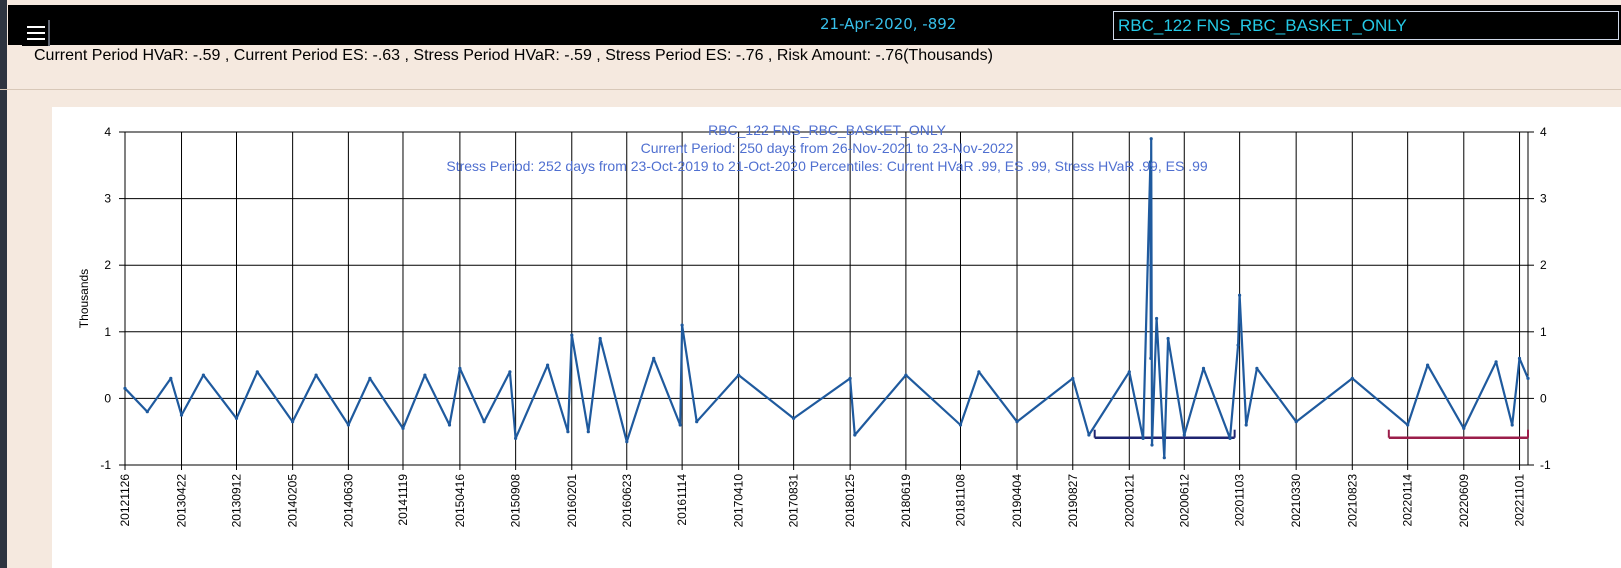  What do you see at coordinates (1545, 465) in the screenshot?
I see `y-tick-label-right: -1` at bounding box center [1545, 465].